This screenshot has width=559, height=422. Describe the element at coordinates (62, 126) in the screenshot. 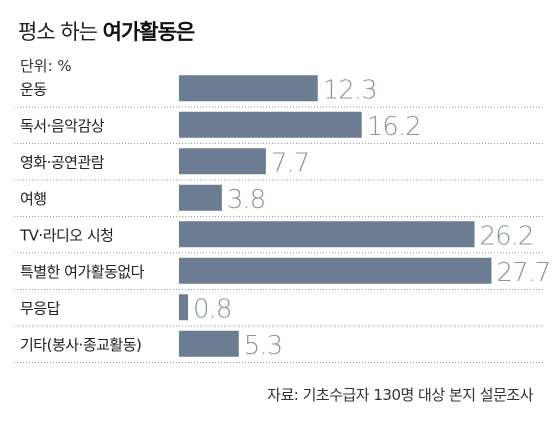

I see `category-label: 독서·음악감상` at that location.